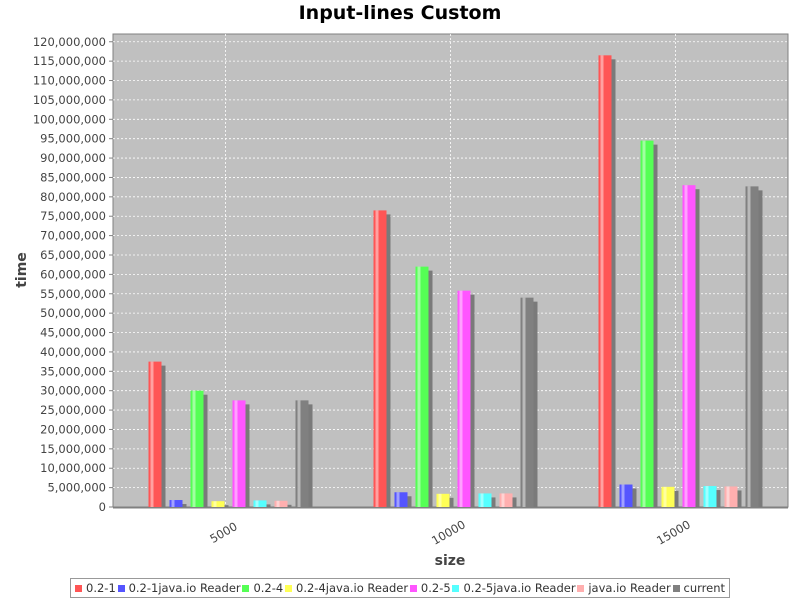 This screenshot has height=600, width=800. What do you see at coordinates (73, 177) in the screenshot?
I see `y-tick-label: 85,000,000` at bounding box center [73, 177].